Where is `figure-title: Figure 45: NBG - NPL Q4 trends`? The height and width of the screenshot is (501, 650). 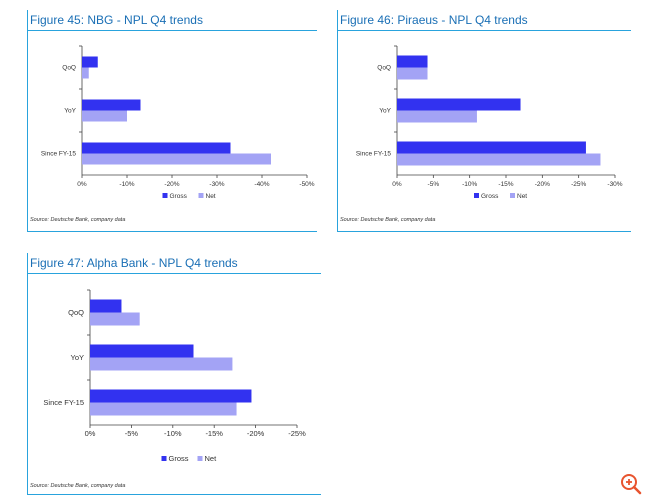
figure-title: Figure 45: NBG - NPL Q4 trends is located at coordinates (116, 20).